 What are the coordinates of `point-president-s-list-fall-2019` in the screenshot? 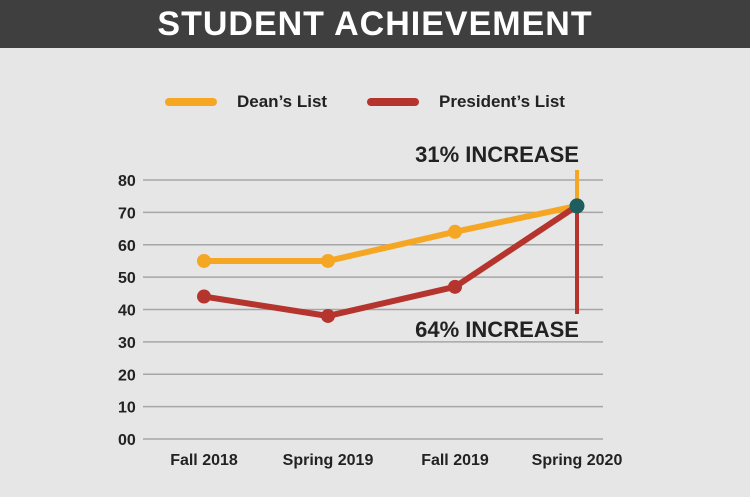 It's located at (455, 286).